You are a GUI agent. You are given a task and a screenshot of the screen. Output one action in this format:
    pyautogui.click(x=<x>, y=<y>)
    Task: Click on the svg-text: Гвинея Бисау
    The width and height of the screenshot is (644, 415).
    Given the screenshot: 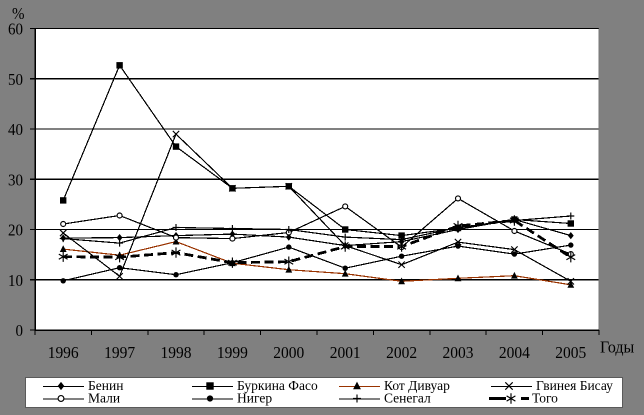 What is the action you would take?
    pyautogui.click(x=574, y=385)
    